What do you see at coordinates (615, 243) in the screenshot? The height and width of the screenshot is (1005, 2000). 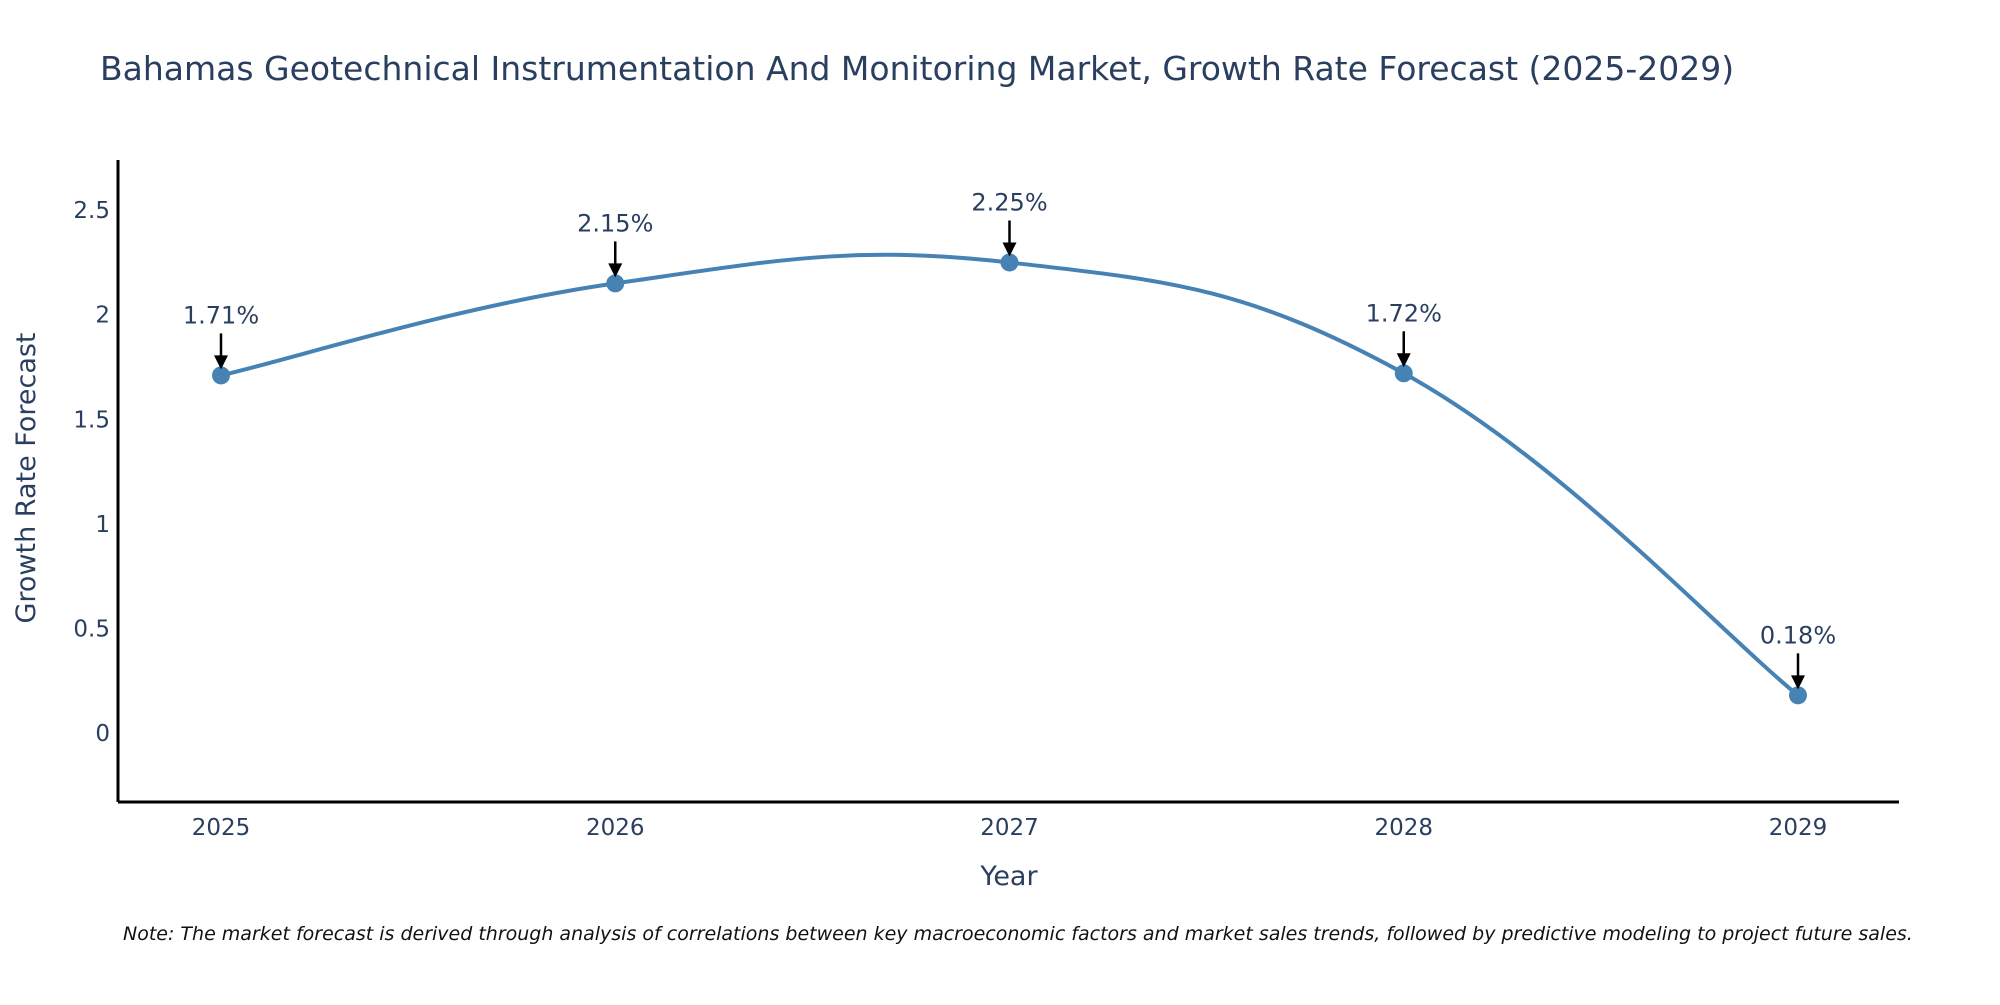 I see `data-label-annotation: 2.15%` at bounding box center [615, 243].